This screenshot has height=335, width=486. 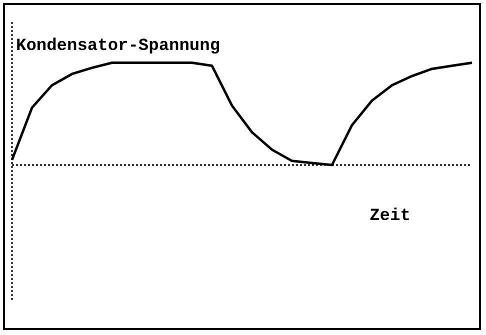 What do you see at coordinates (118, 46) in the screenshot?
I see `y-axis-title: Kondensator-Spannung` at bounding box center [118, 46].